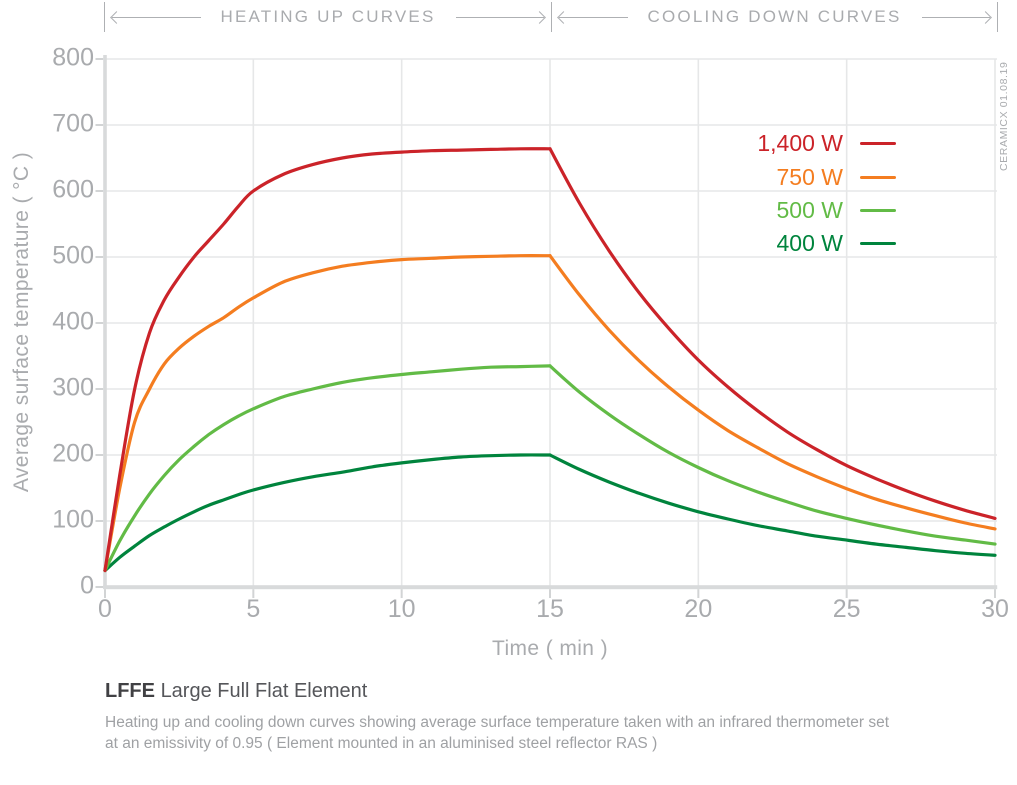 The width and height of the screenshot is (1017, 785). What do you see at coordinates (73, 321) in the screenshot?
I see `y-tick-400: 400` at bounding box center [73, 321].